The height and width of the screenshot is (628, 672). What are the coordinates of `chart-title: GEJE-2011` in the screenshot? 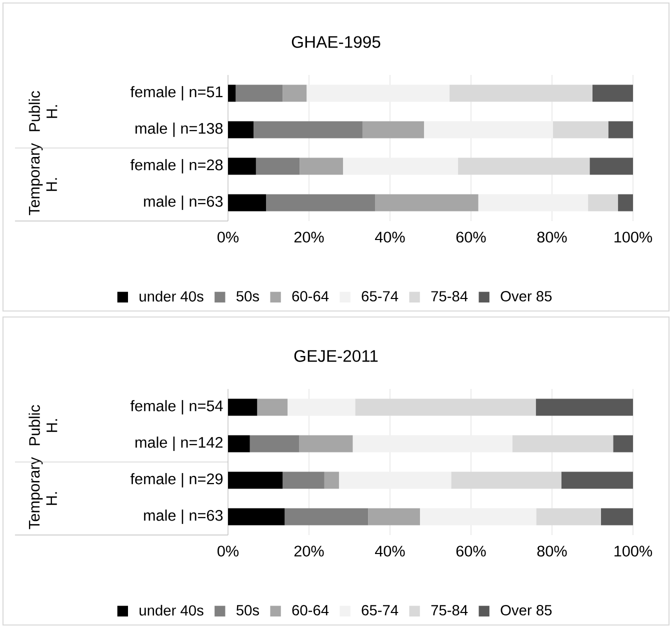 It's located at (336, 356).